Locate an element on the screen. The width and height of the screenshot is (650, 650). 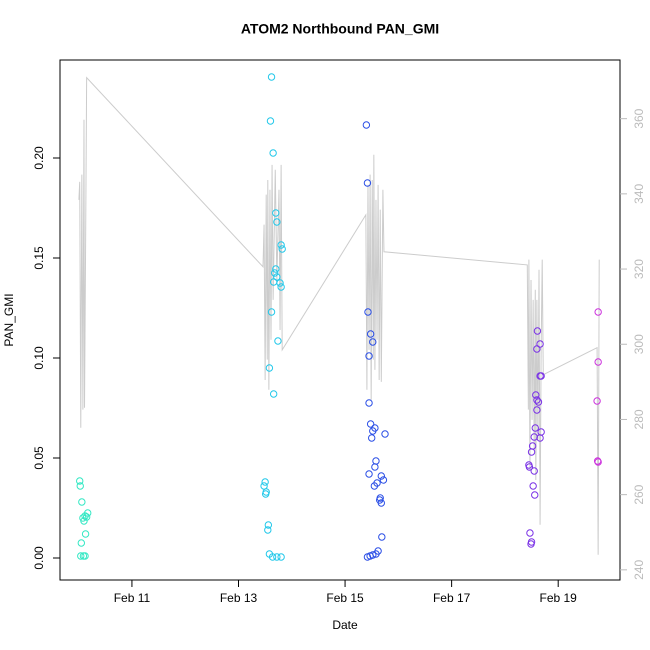
y2-tick-label: 340 is located at coordinates (639, 194).